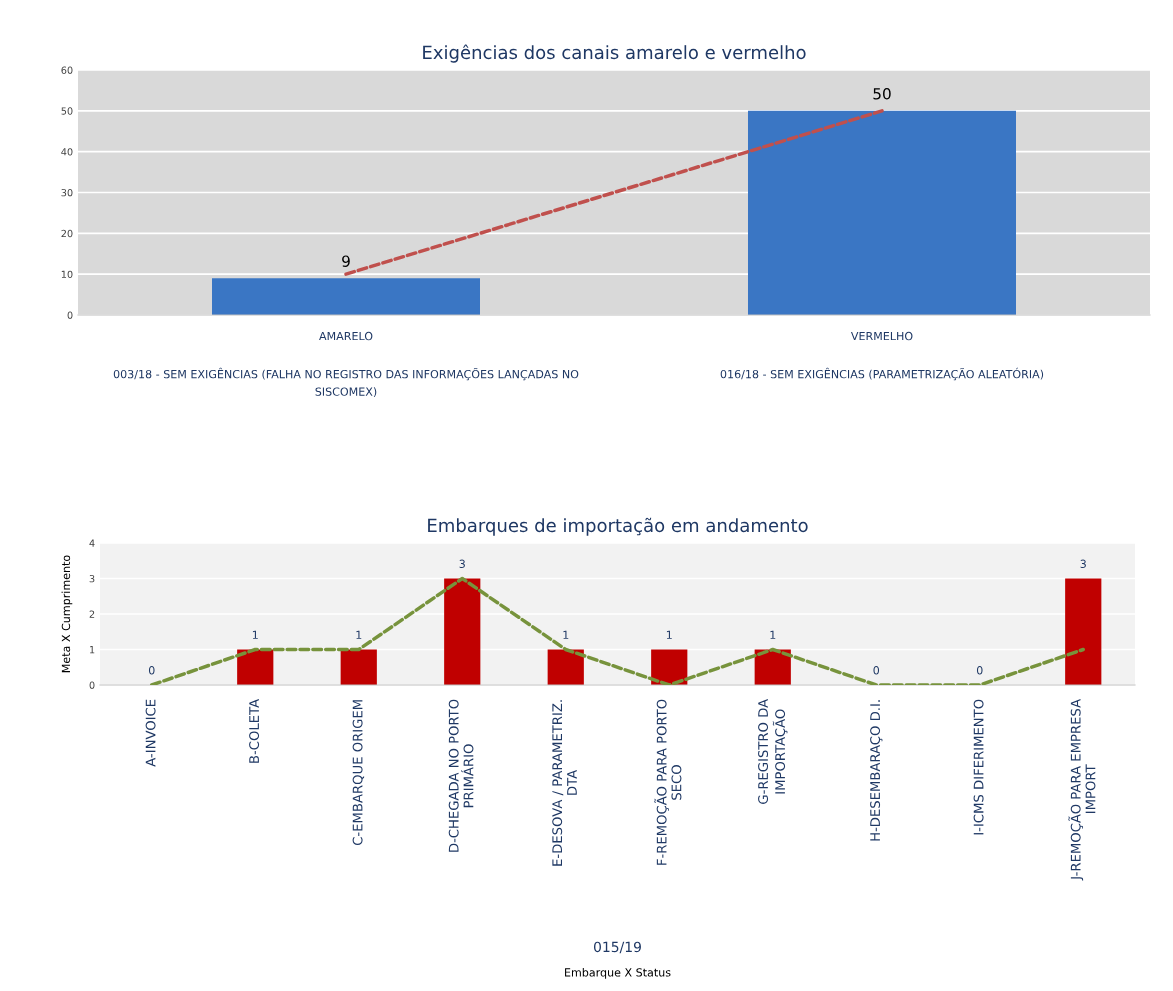 This screenshot has width=1173, height=991. Describe the element at coordinates (876, 770) in the screenshot. I see `x-tick-label: H-DESEMBARAÇO D.I.` at that location.